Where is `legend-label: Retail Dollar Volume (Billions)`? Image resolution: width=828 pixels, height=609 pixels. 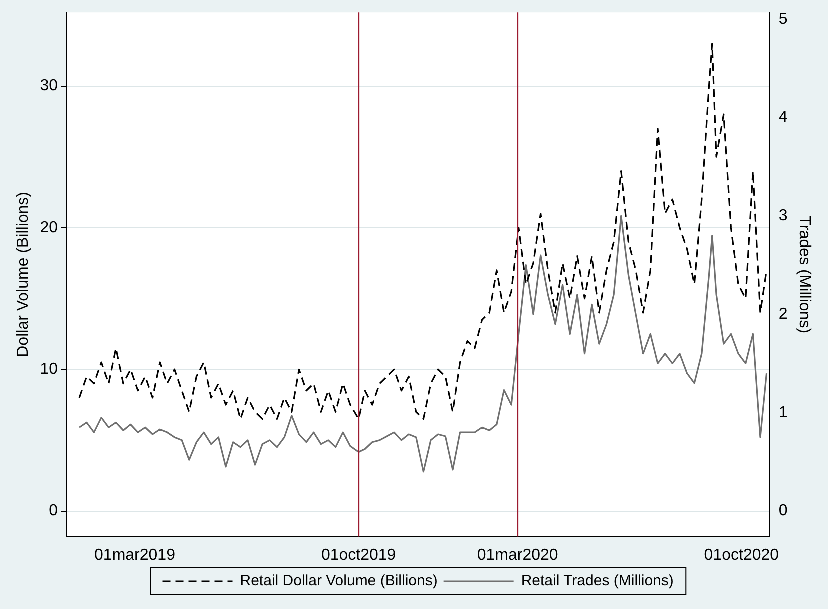 legend-label: Retail Dollar Volume (Billions) is located at coordinates (339, 581).